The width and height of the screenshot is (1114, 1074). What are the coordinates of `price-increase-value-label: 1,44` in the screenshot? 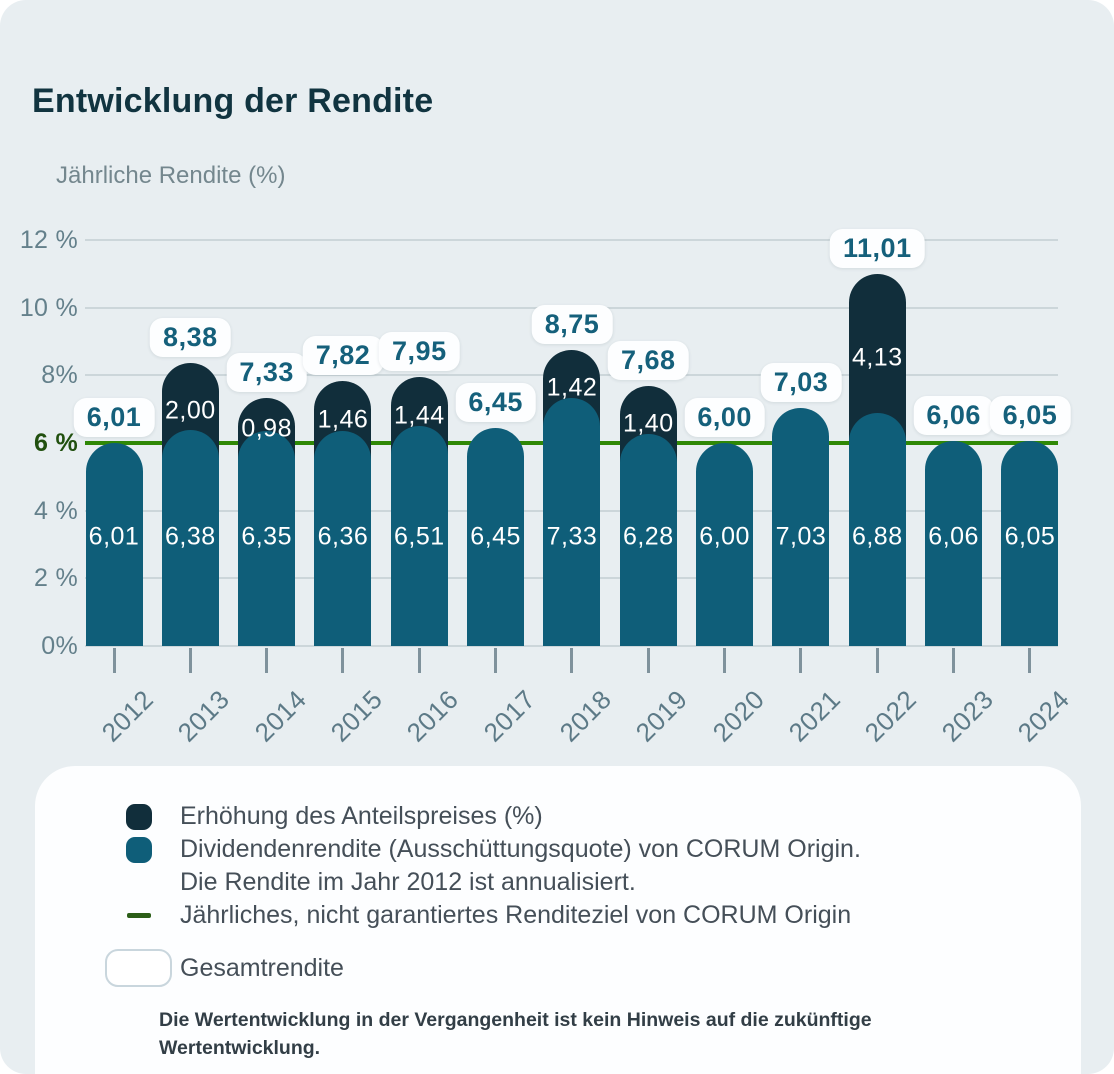 It's located at (419, 415).